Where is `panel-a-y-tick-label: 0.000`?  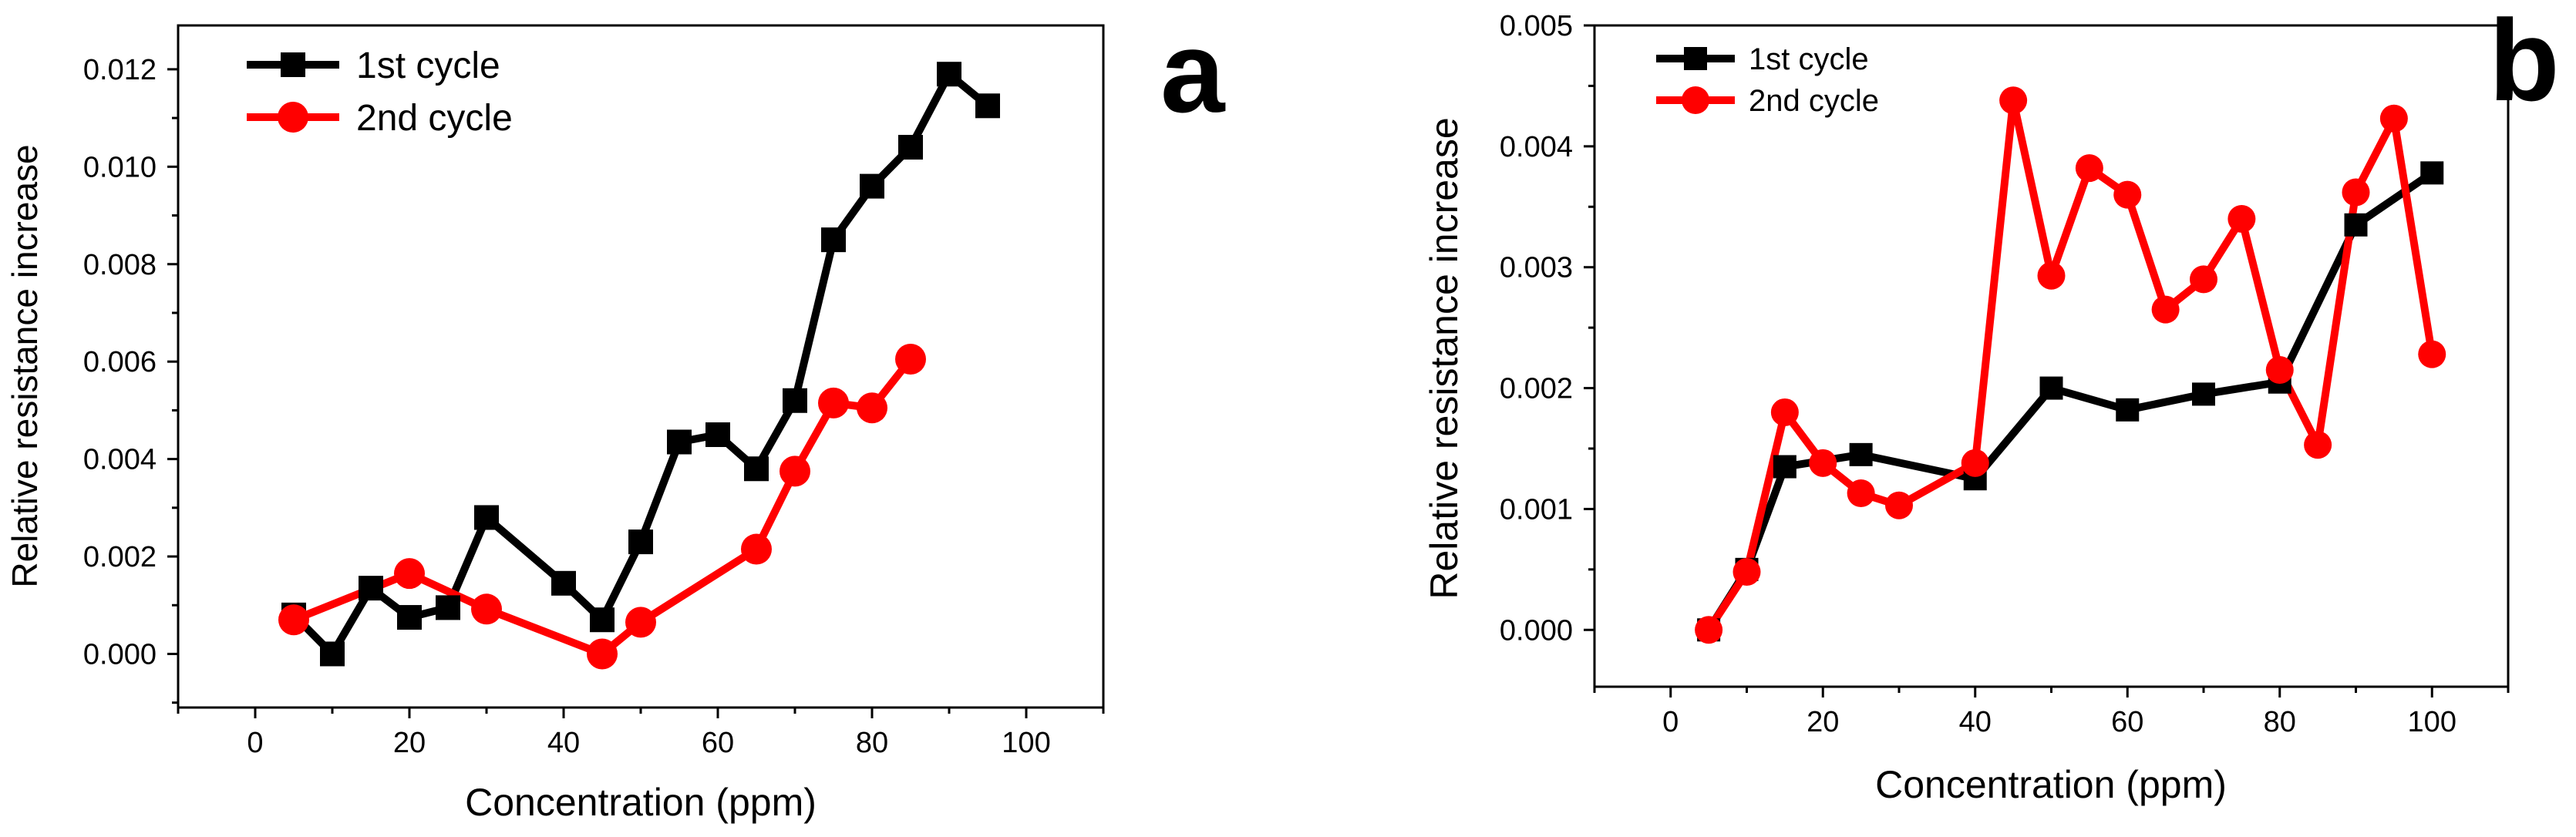
panel-a-y-tick-label: 0.000 is located at coordinates (120, 654).